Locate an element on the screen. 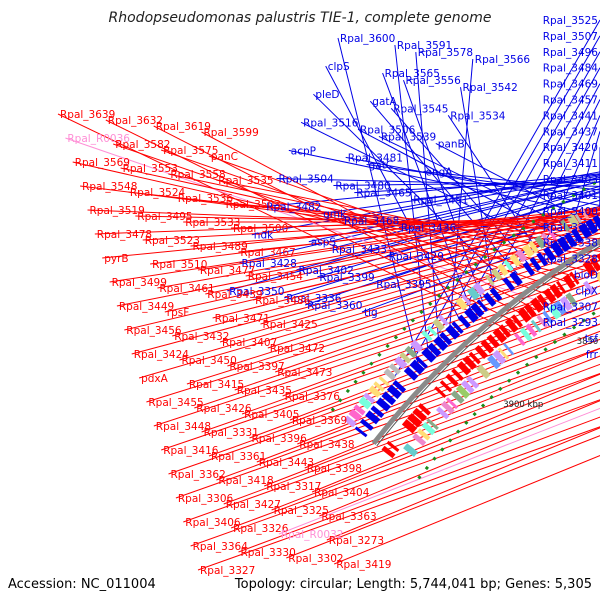 The width and height of the screenshot is (600, 600). accession-label: Accession: NC_011004 is located at coordinates (82, 584).